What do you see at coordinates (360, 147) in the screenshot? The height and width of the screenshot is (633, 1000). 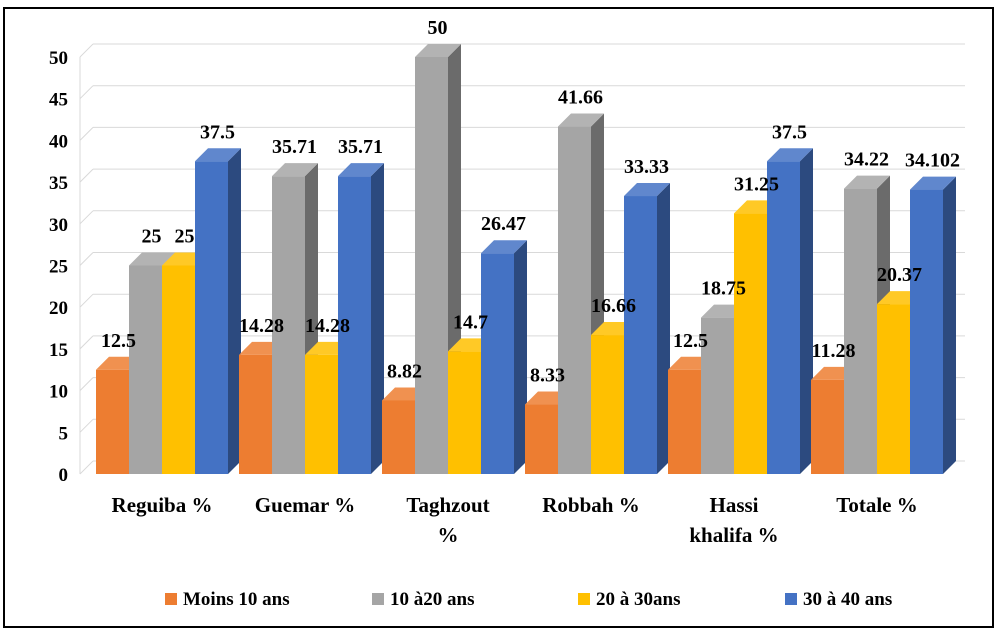 I see `data-label-1-3: 35.71` at bounding box center [360, 147].